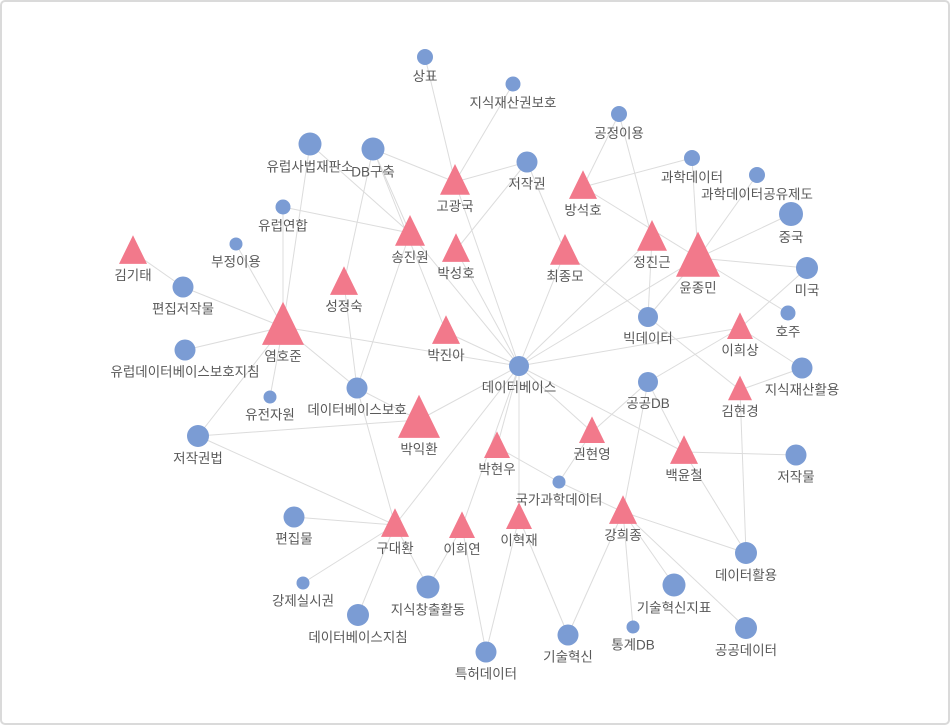  What do you see at coordinates (293, 539) in the screenshot?
I see `node-label: 편집물` at bounding box center [293, 539].